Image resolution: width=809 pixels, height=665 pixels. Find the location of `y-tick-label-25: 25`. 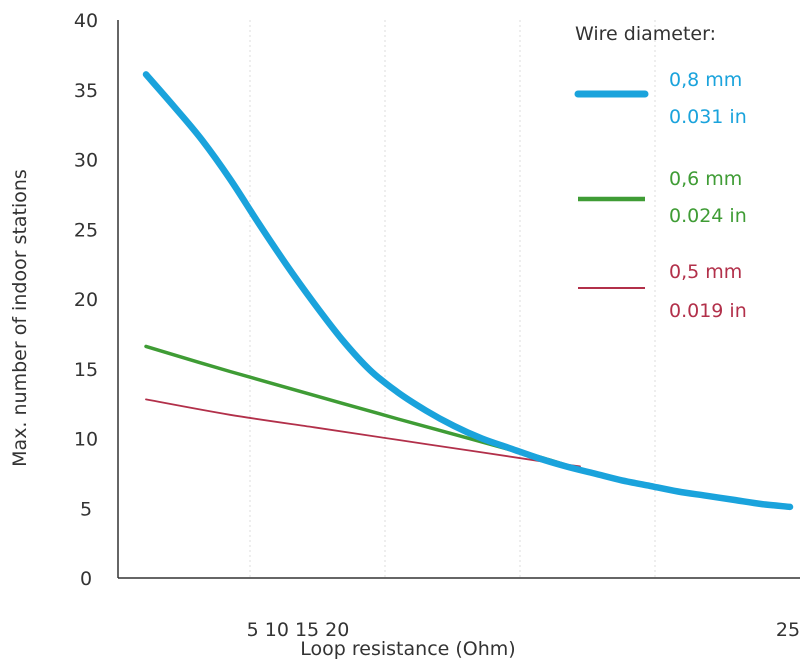

y-tick-label-25: 25 is located at coordinates (86, 230).